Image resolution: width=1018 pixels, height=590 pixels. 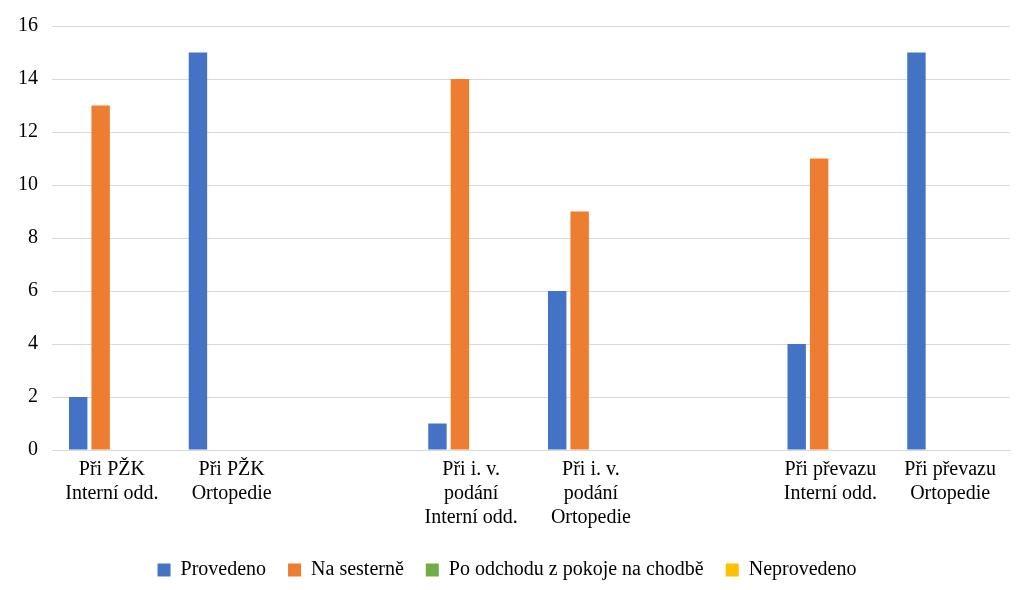 What do you see at coordinates (28, 24) in the screenshot?
I see `y-tick-label: 16` at bounding box center [28, 24].